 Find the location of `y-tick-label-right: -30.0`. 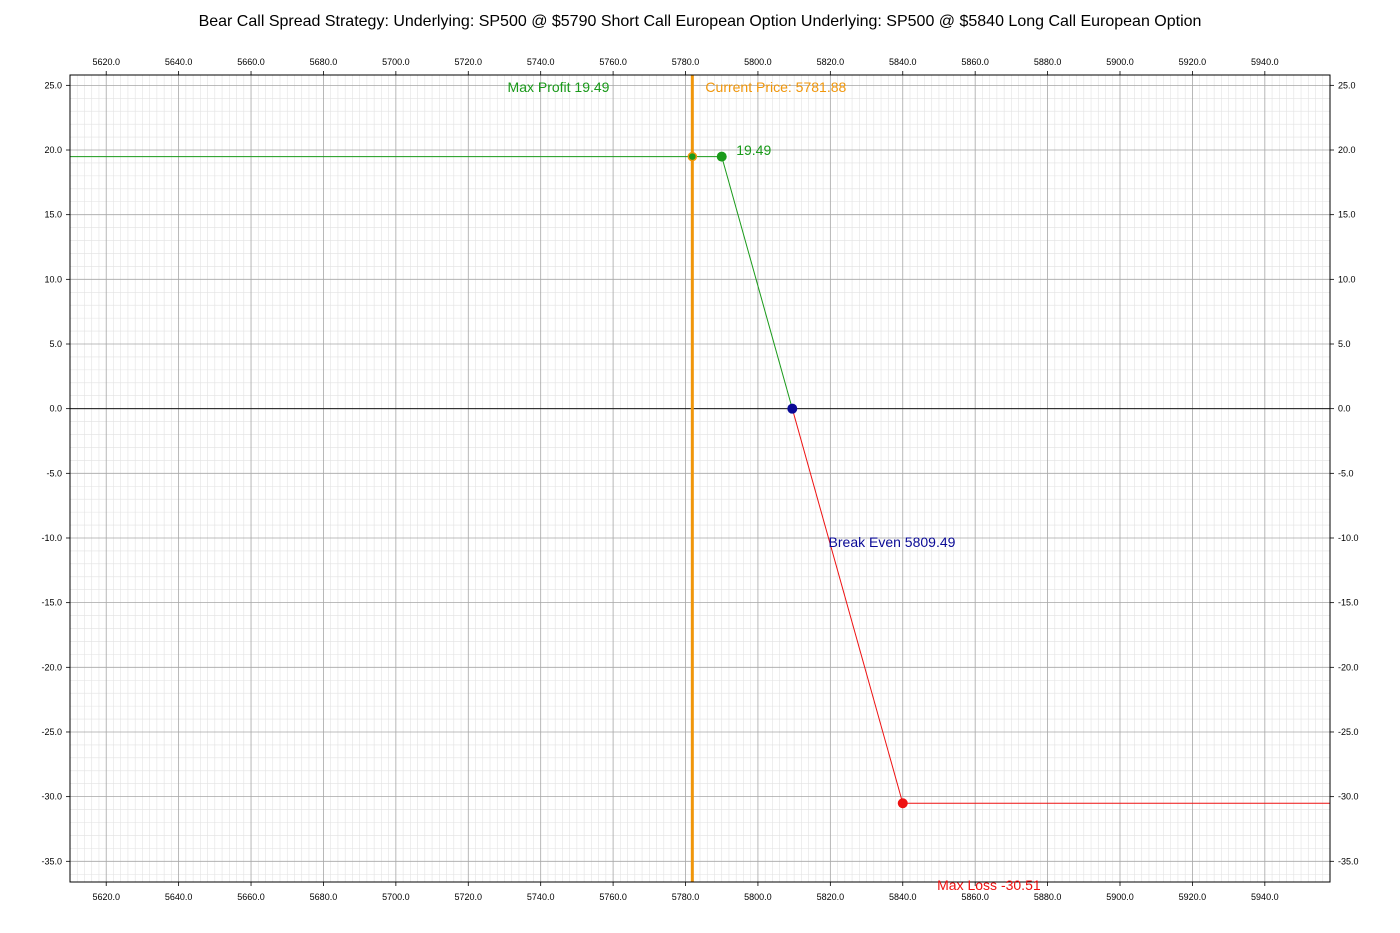

y-tick-label-right: -30.0 is located at coordinates (1348, 797).